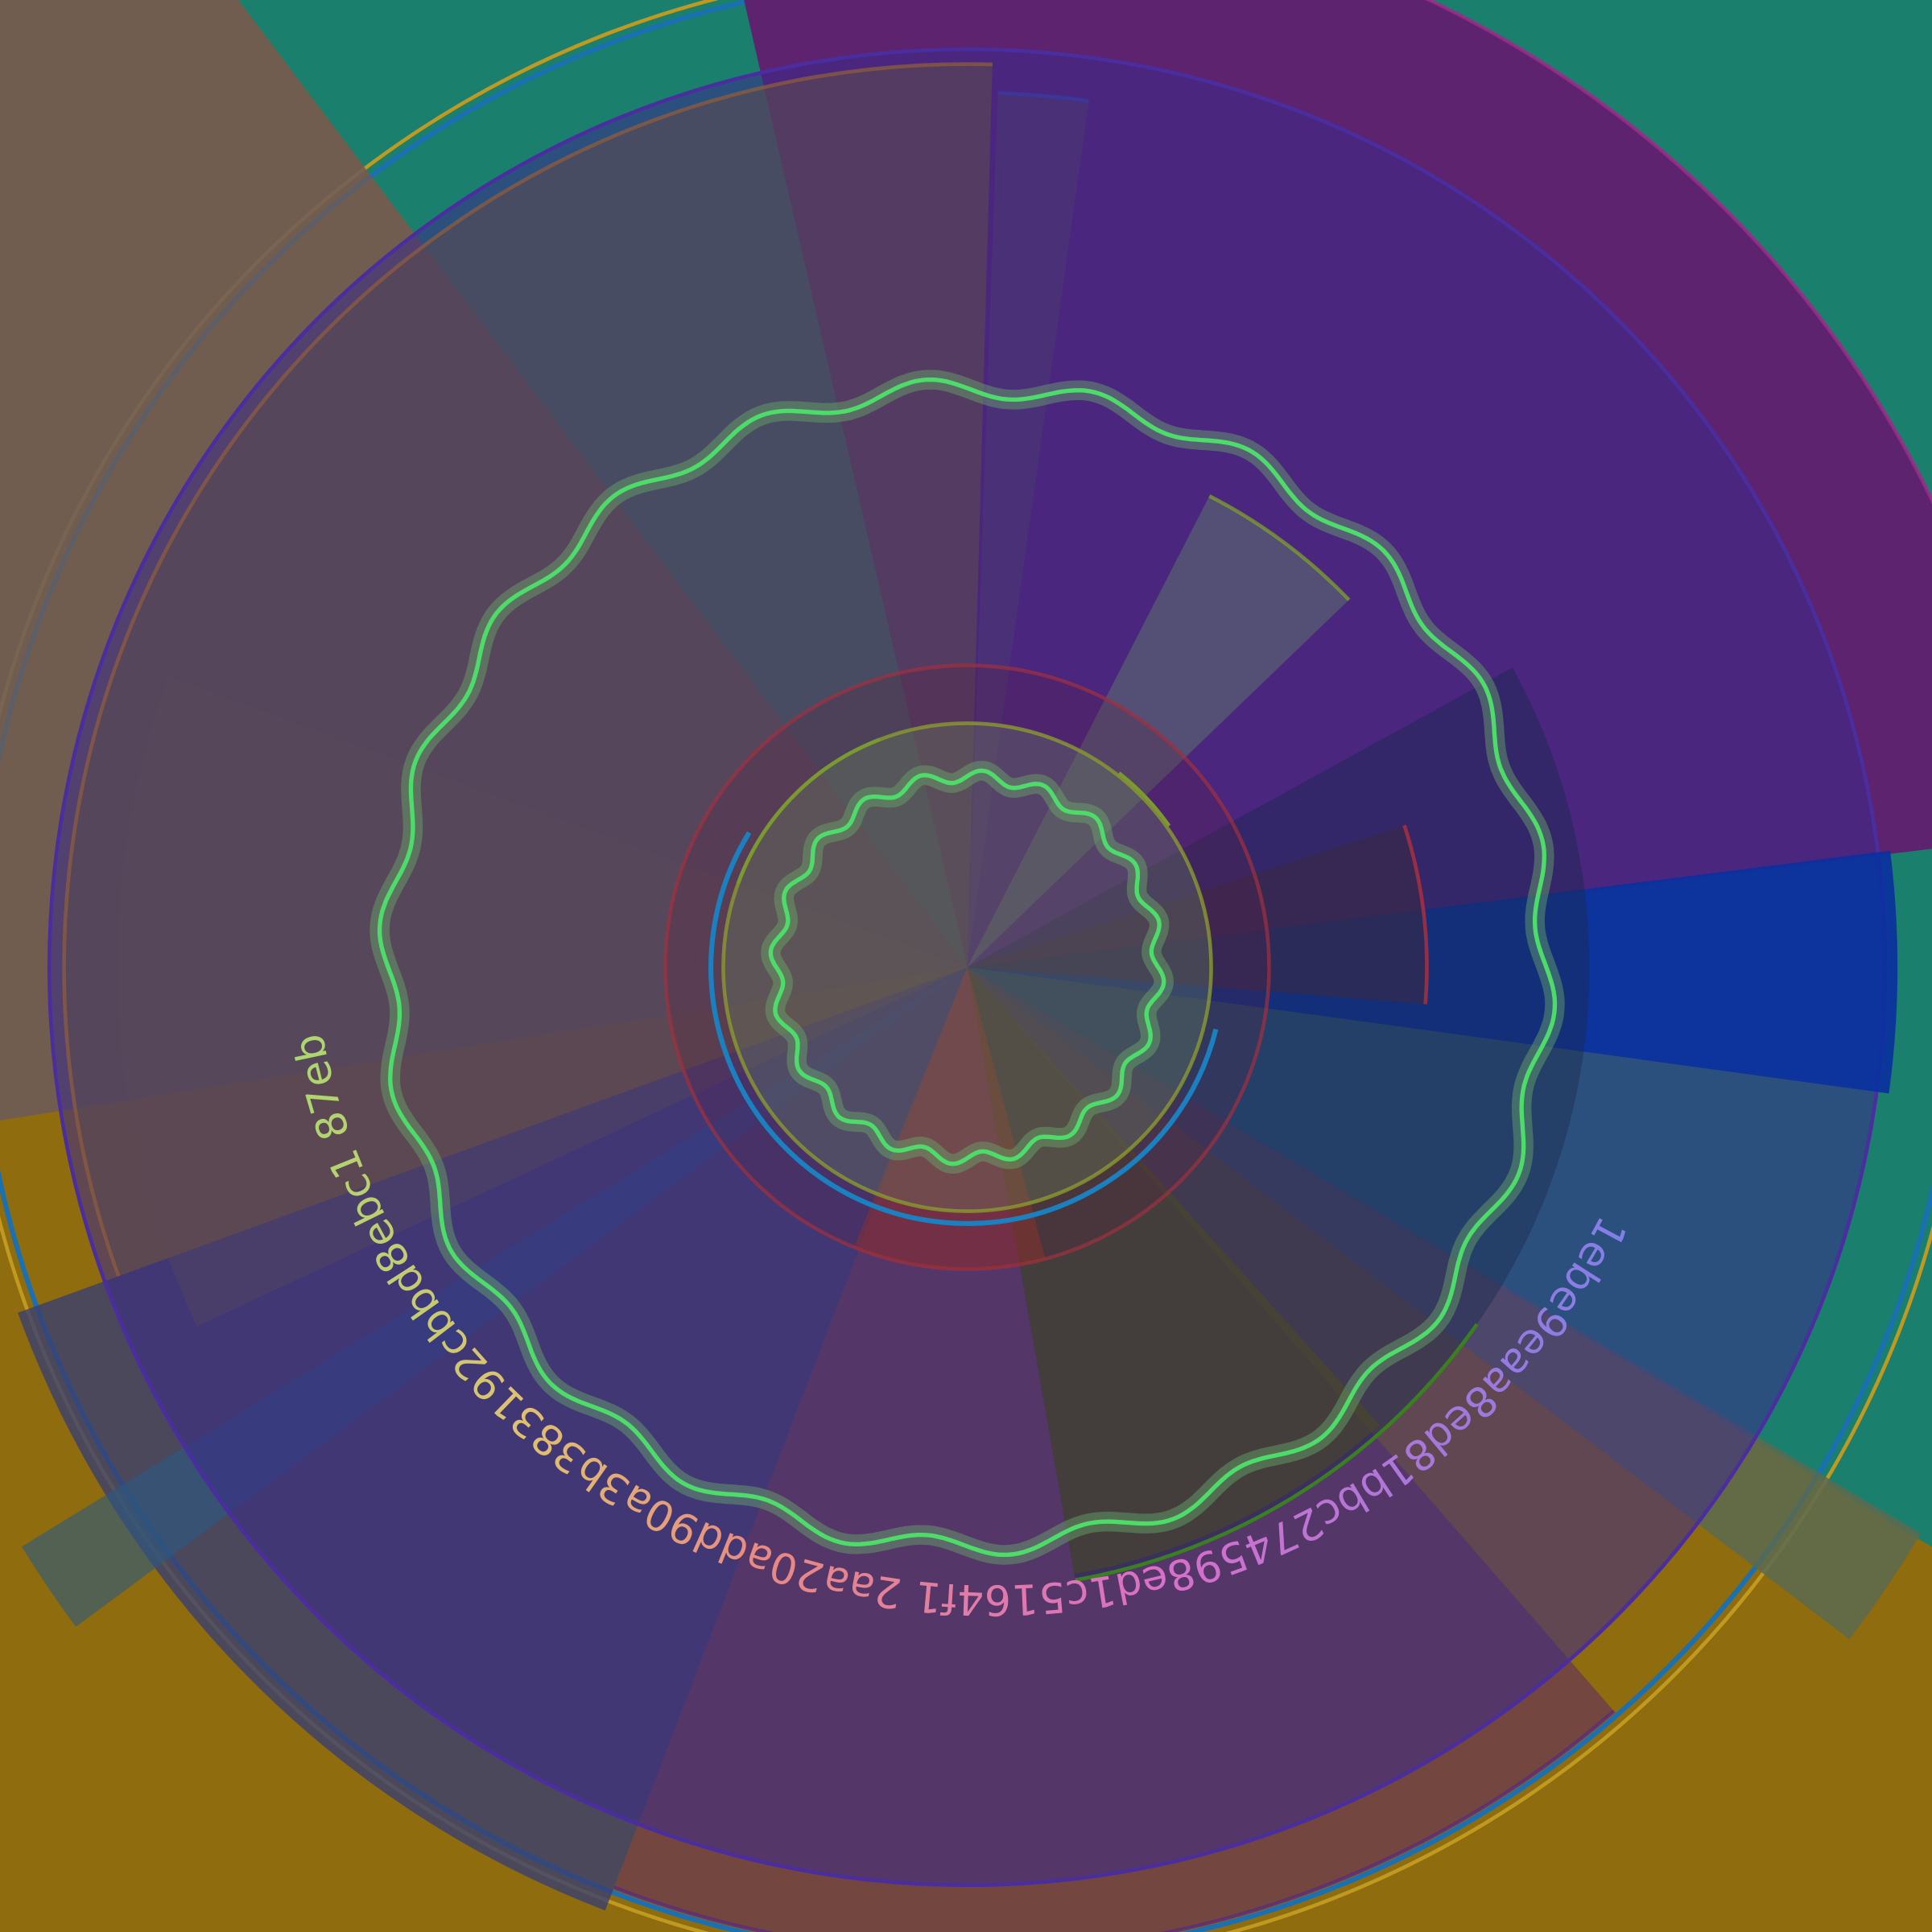 This screenshot has height=1932, width=1932. I want to click on red-wedge-sector, so click(1197, 915).